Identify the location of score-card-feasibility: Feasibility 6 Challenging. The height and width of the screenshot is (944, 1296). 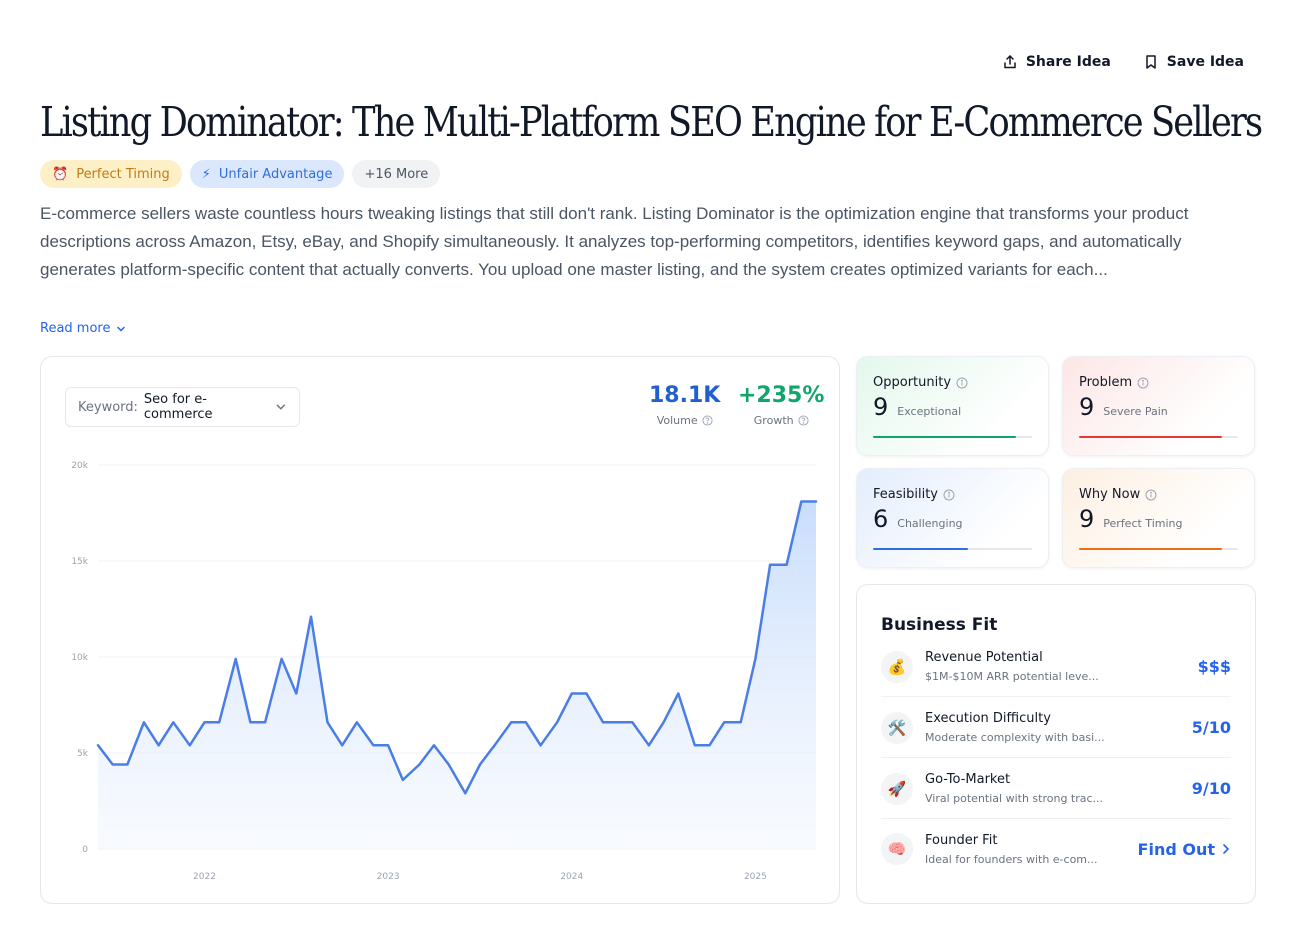
(952, 518).